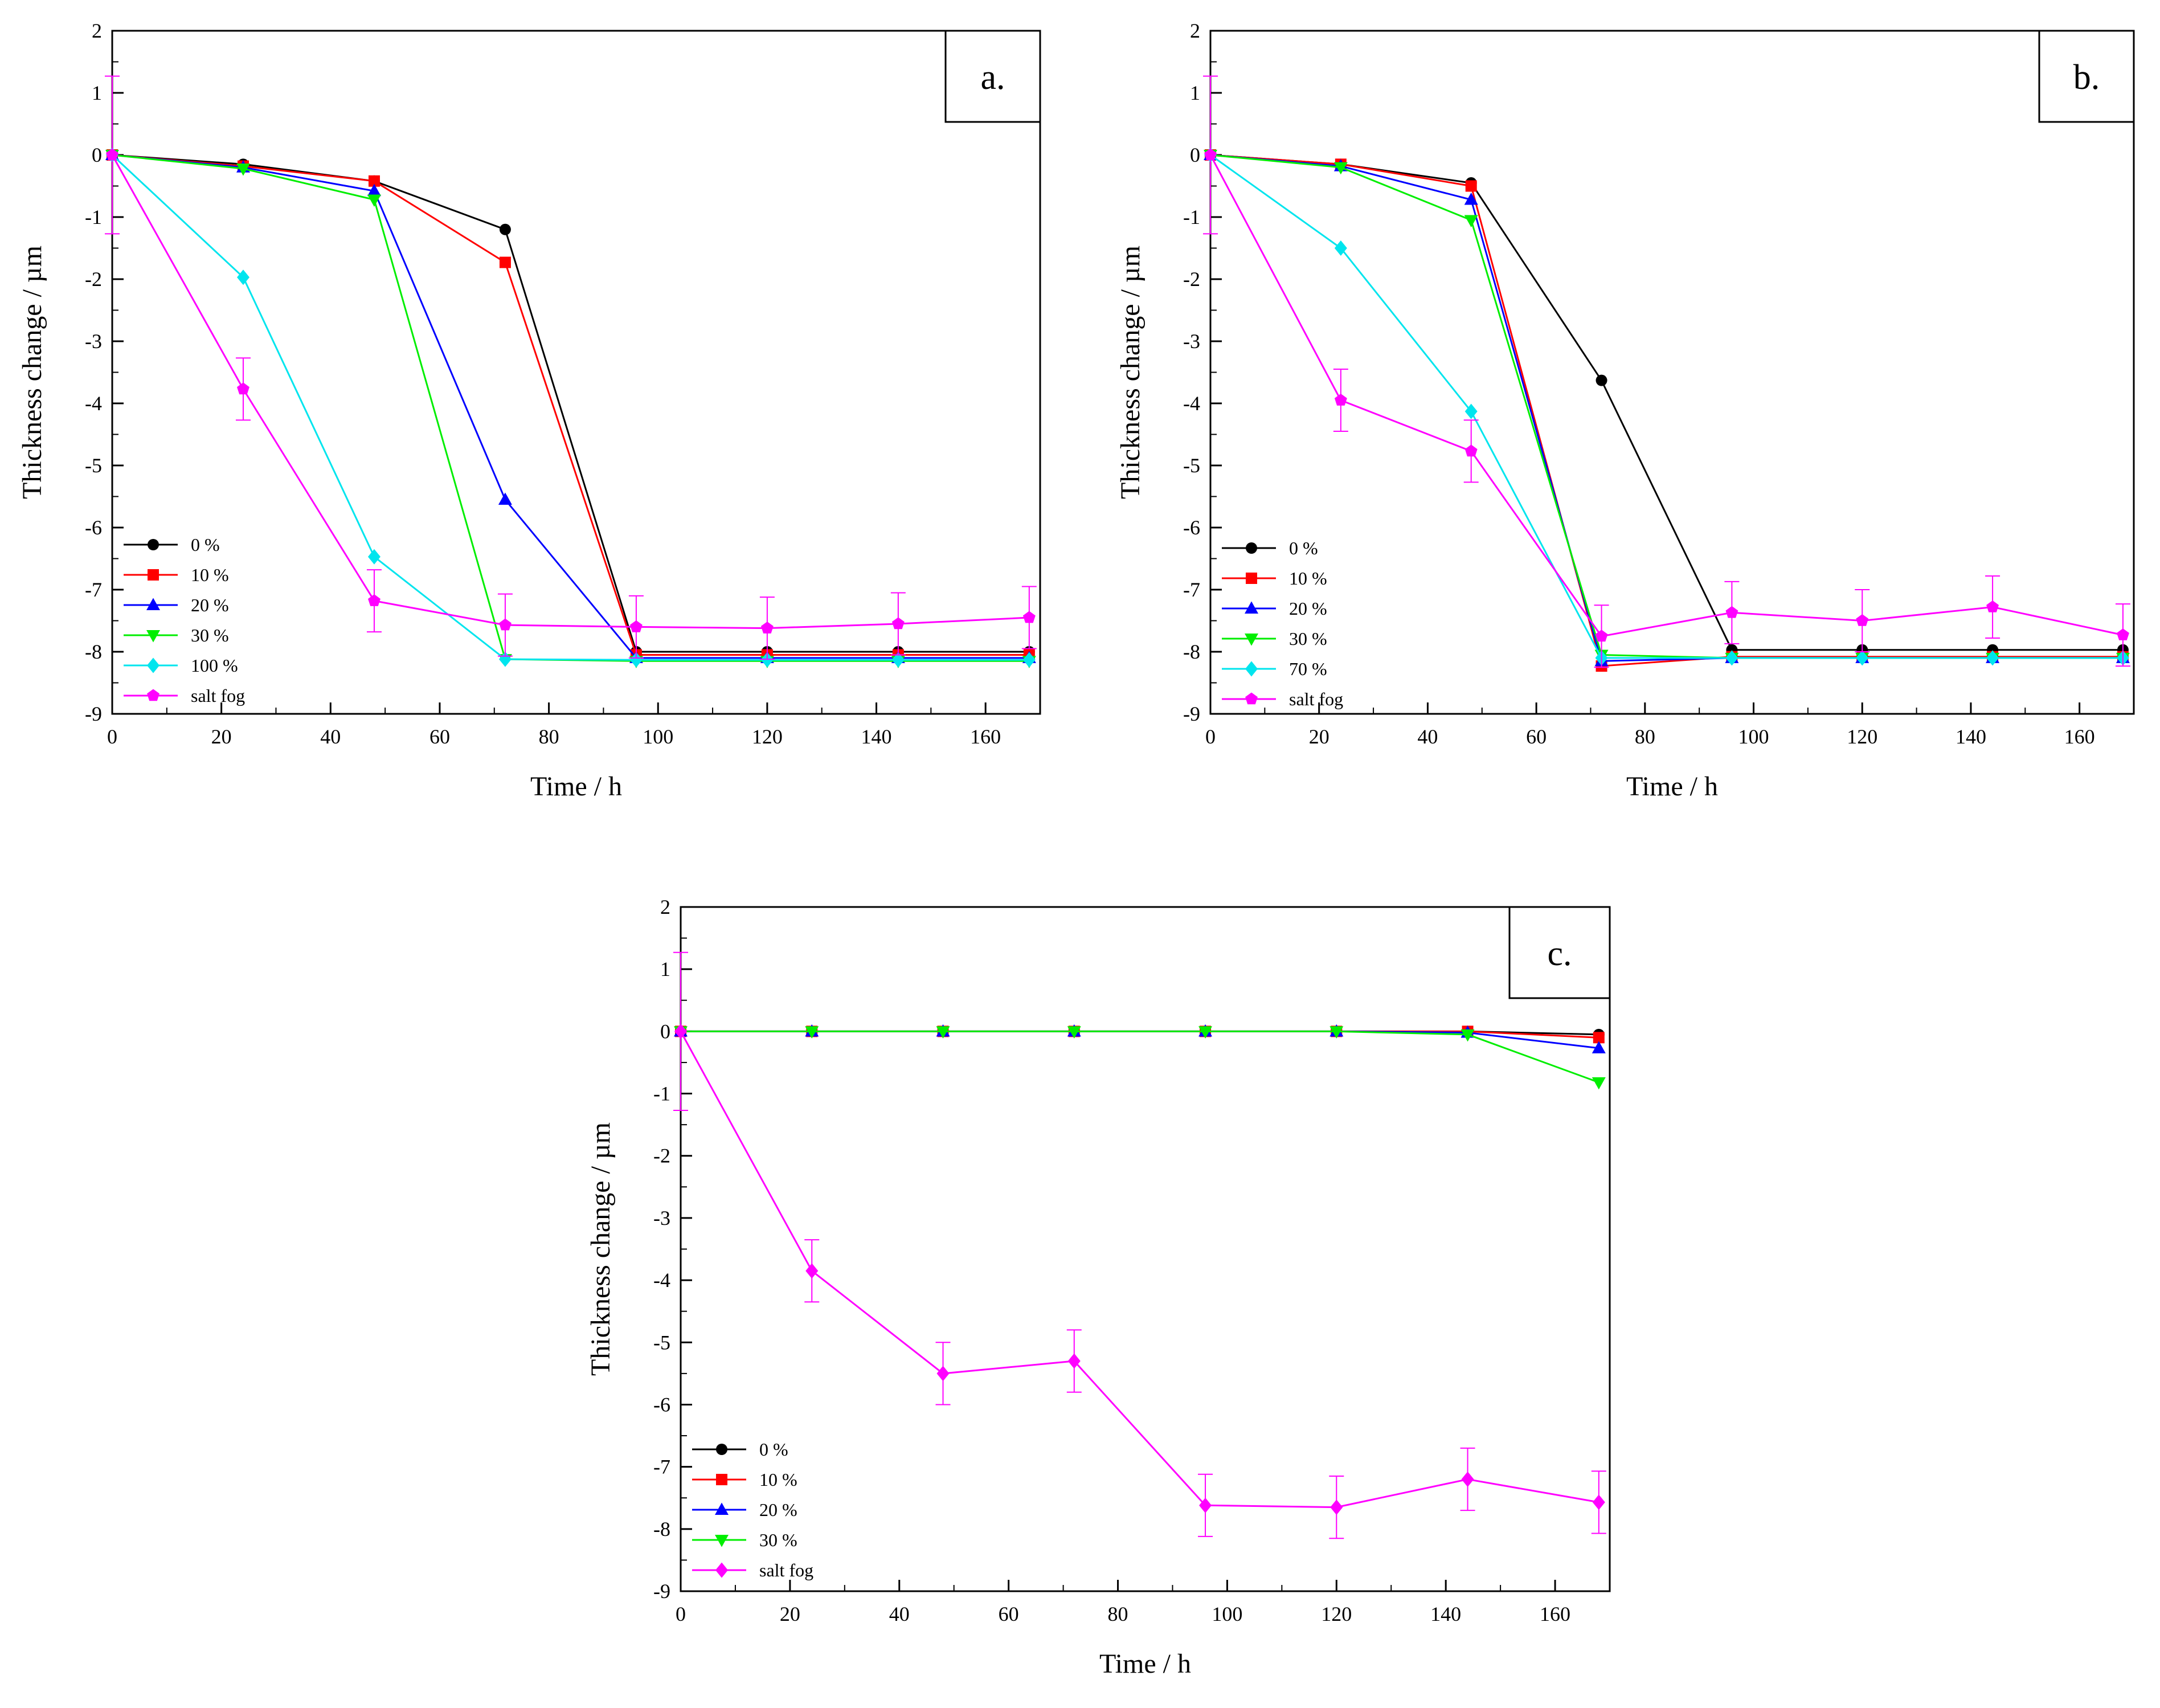  I want to click on panel-b-y-tick-label: -9, so click(1192, 713).